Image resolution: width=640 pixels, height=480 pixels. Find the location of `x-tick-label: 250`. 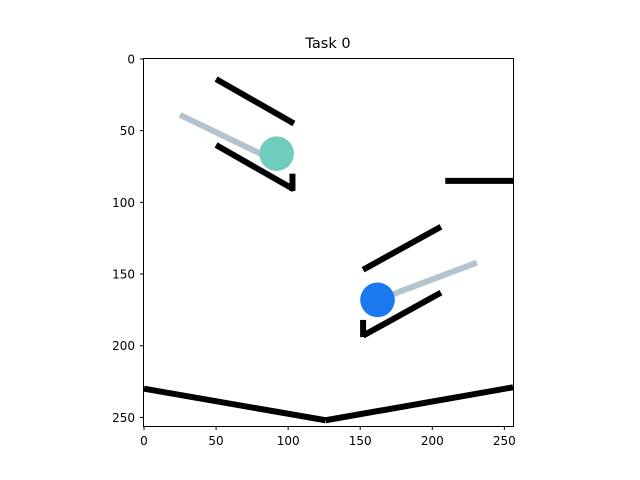

x-tick-label: 250 is located at coordinates (504, 441).